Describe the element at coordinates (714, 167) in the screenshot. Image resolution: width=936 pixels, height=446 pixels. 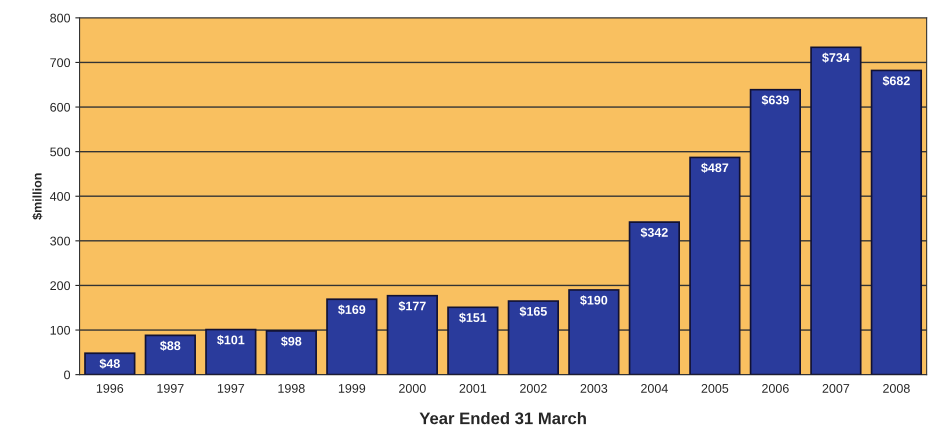
I see `data-label: $487` at that location.